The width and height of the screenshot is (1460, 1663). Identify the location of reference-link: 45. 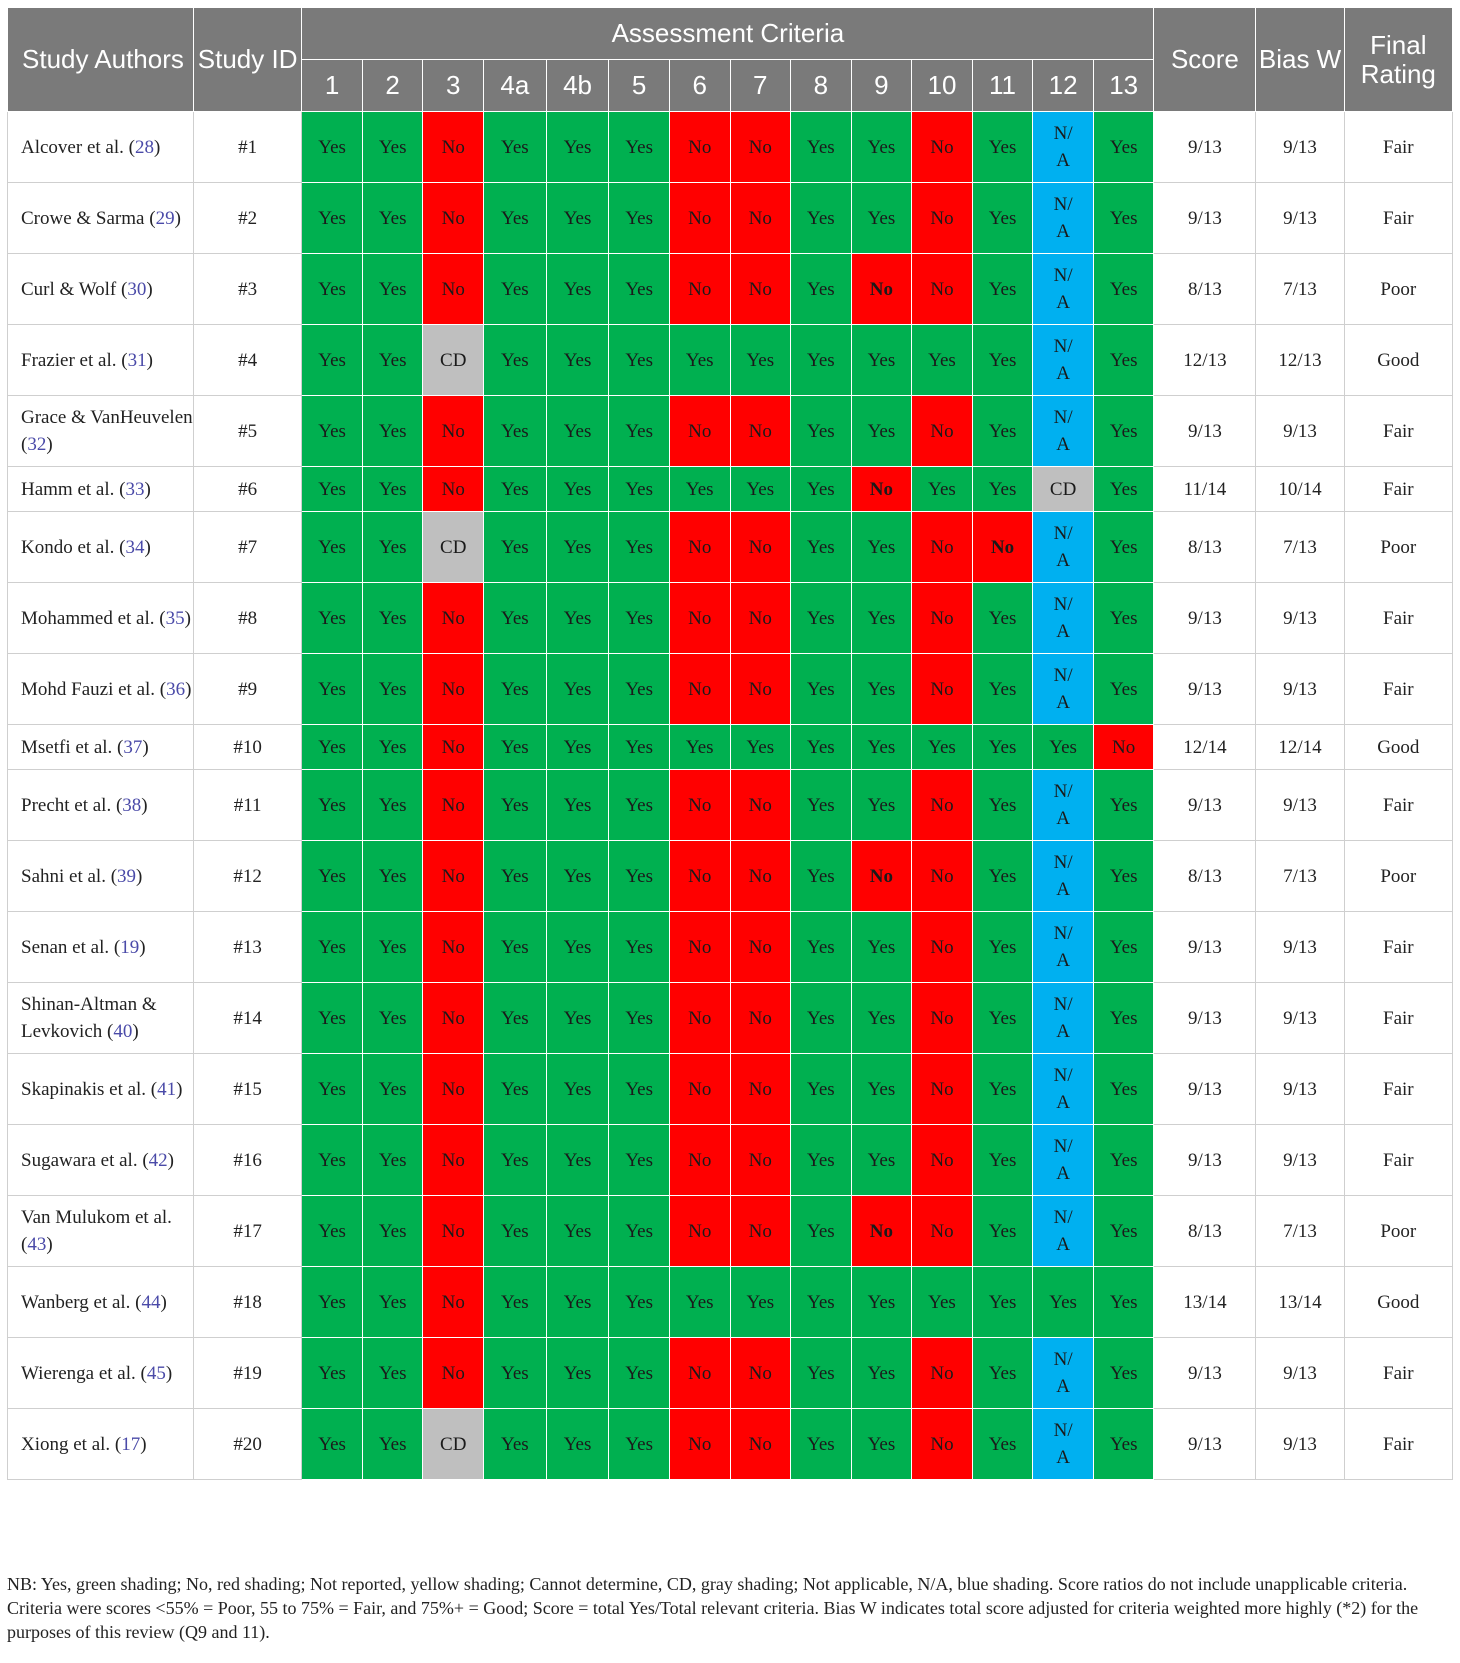
(156, 1373).